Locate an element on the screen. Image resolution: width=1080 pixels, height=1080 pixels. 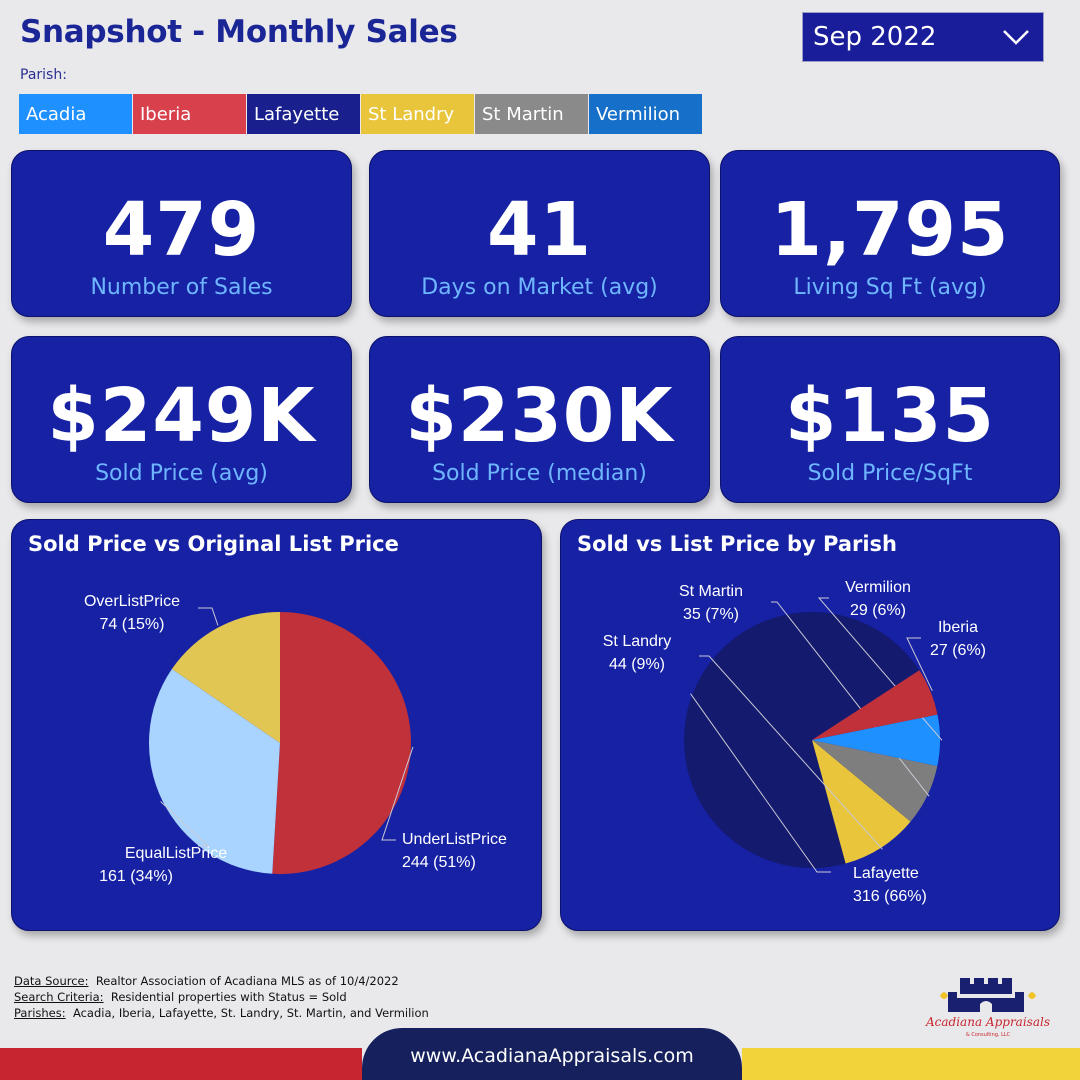
kpi-card-sold-price-per-sqft: $135 Sold Price/SqFt is located at coordinates (890, 419).